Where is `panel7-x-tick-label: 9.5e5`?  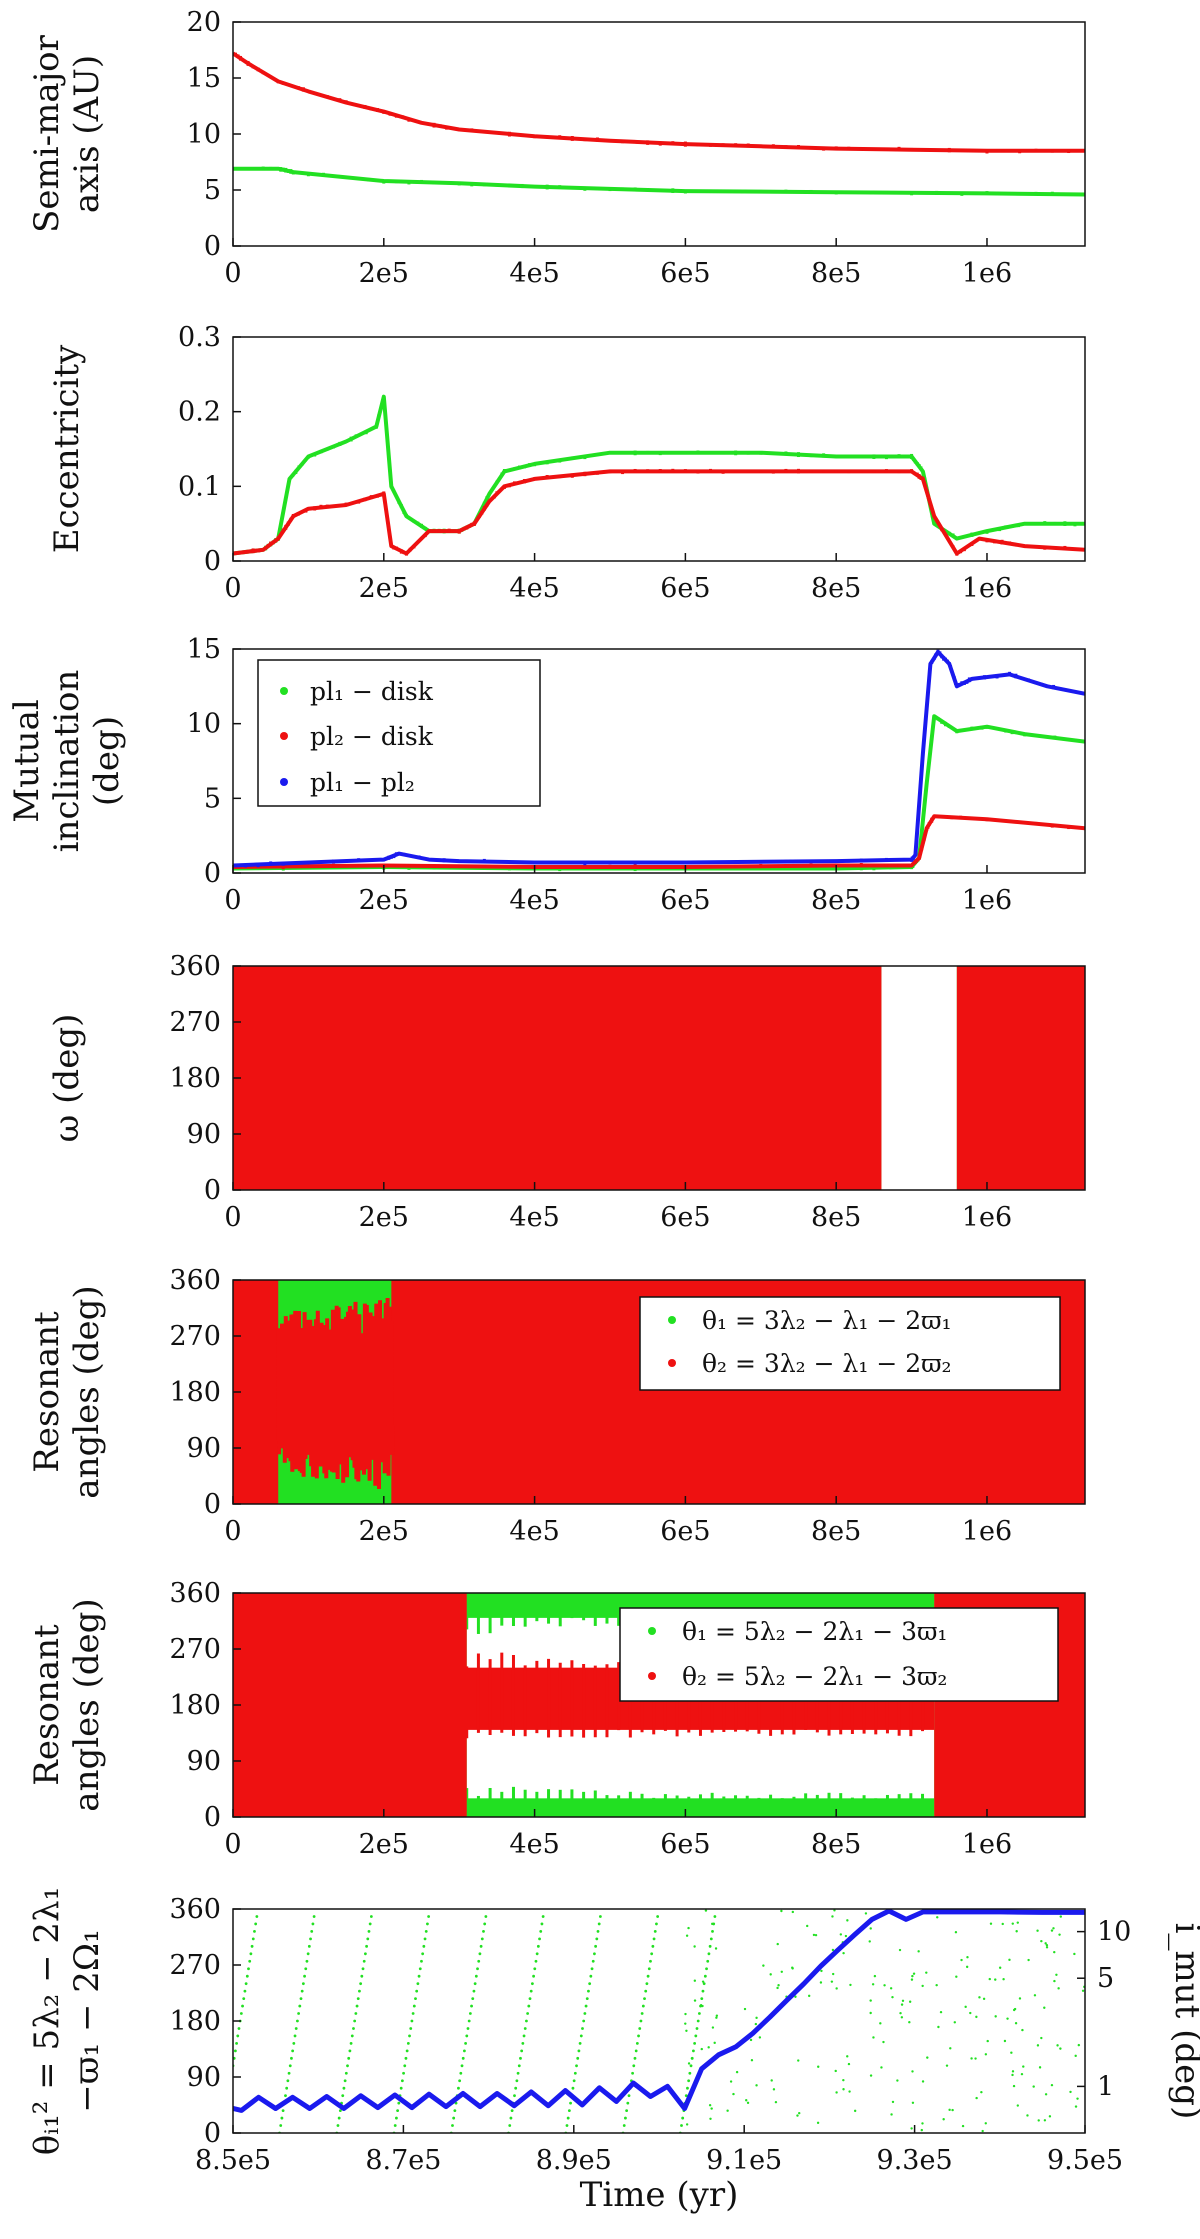
panel7-x-tick-label: 9.5e5 is located at coordinates (1085, 2160).